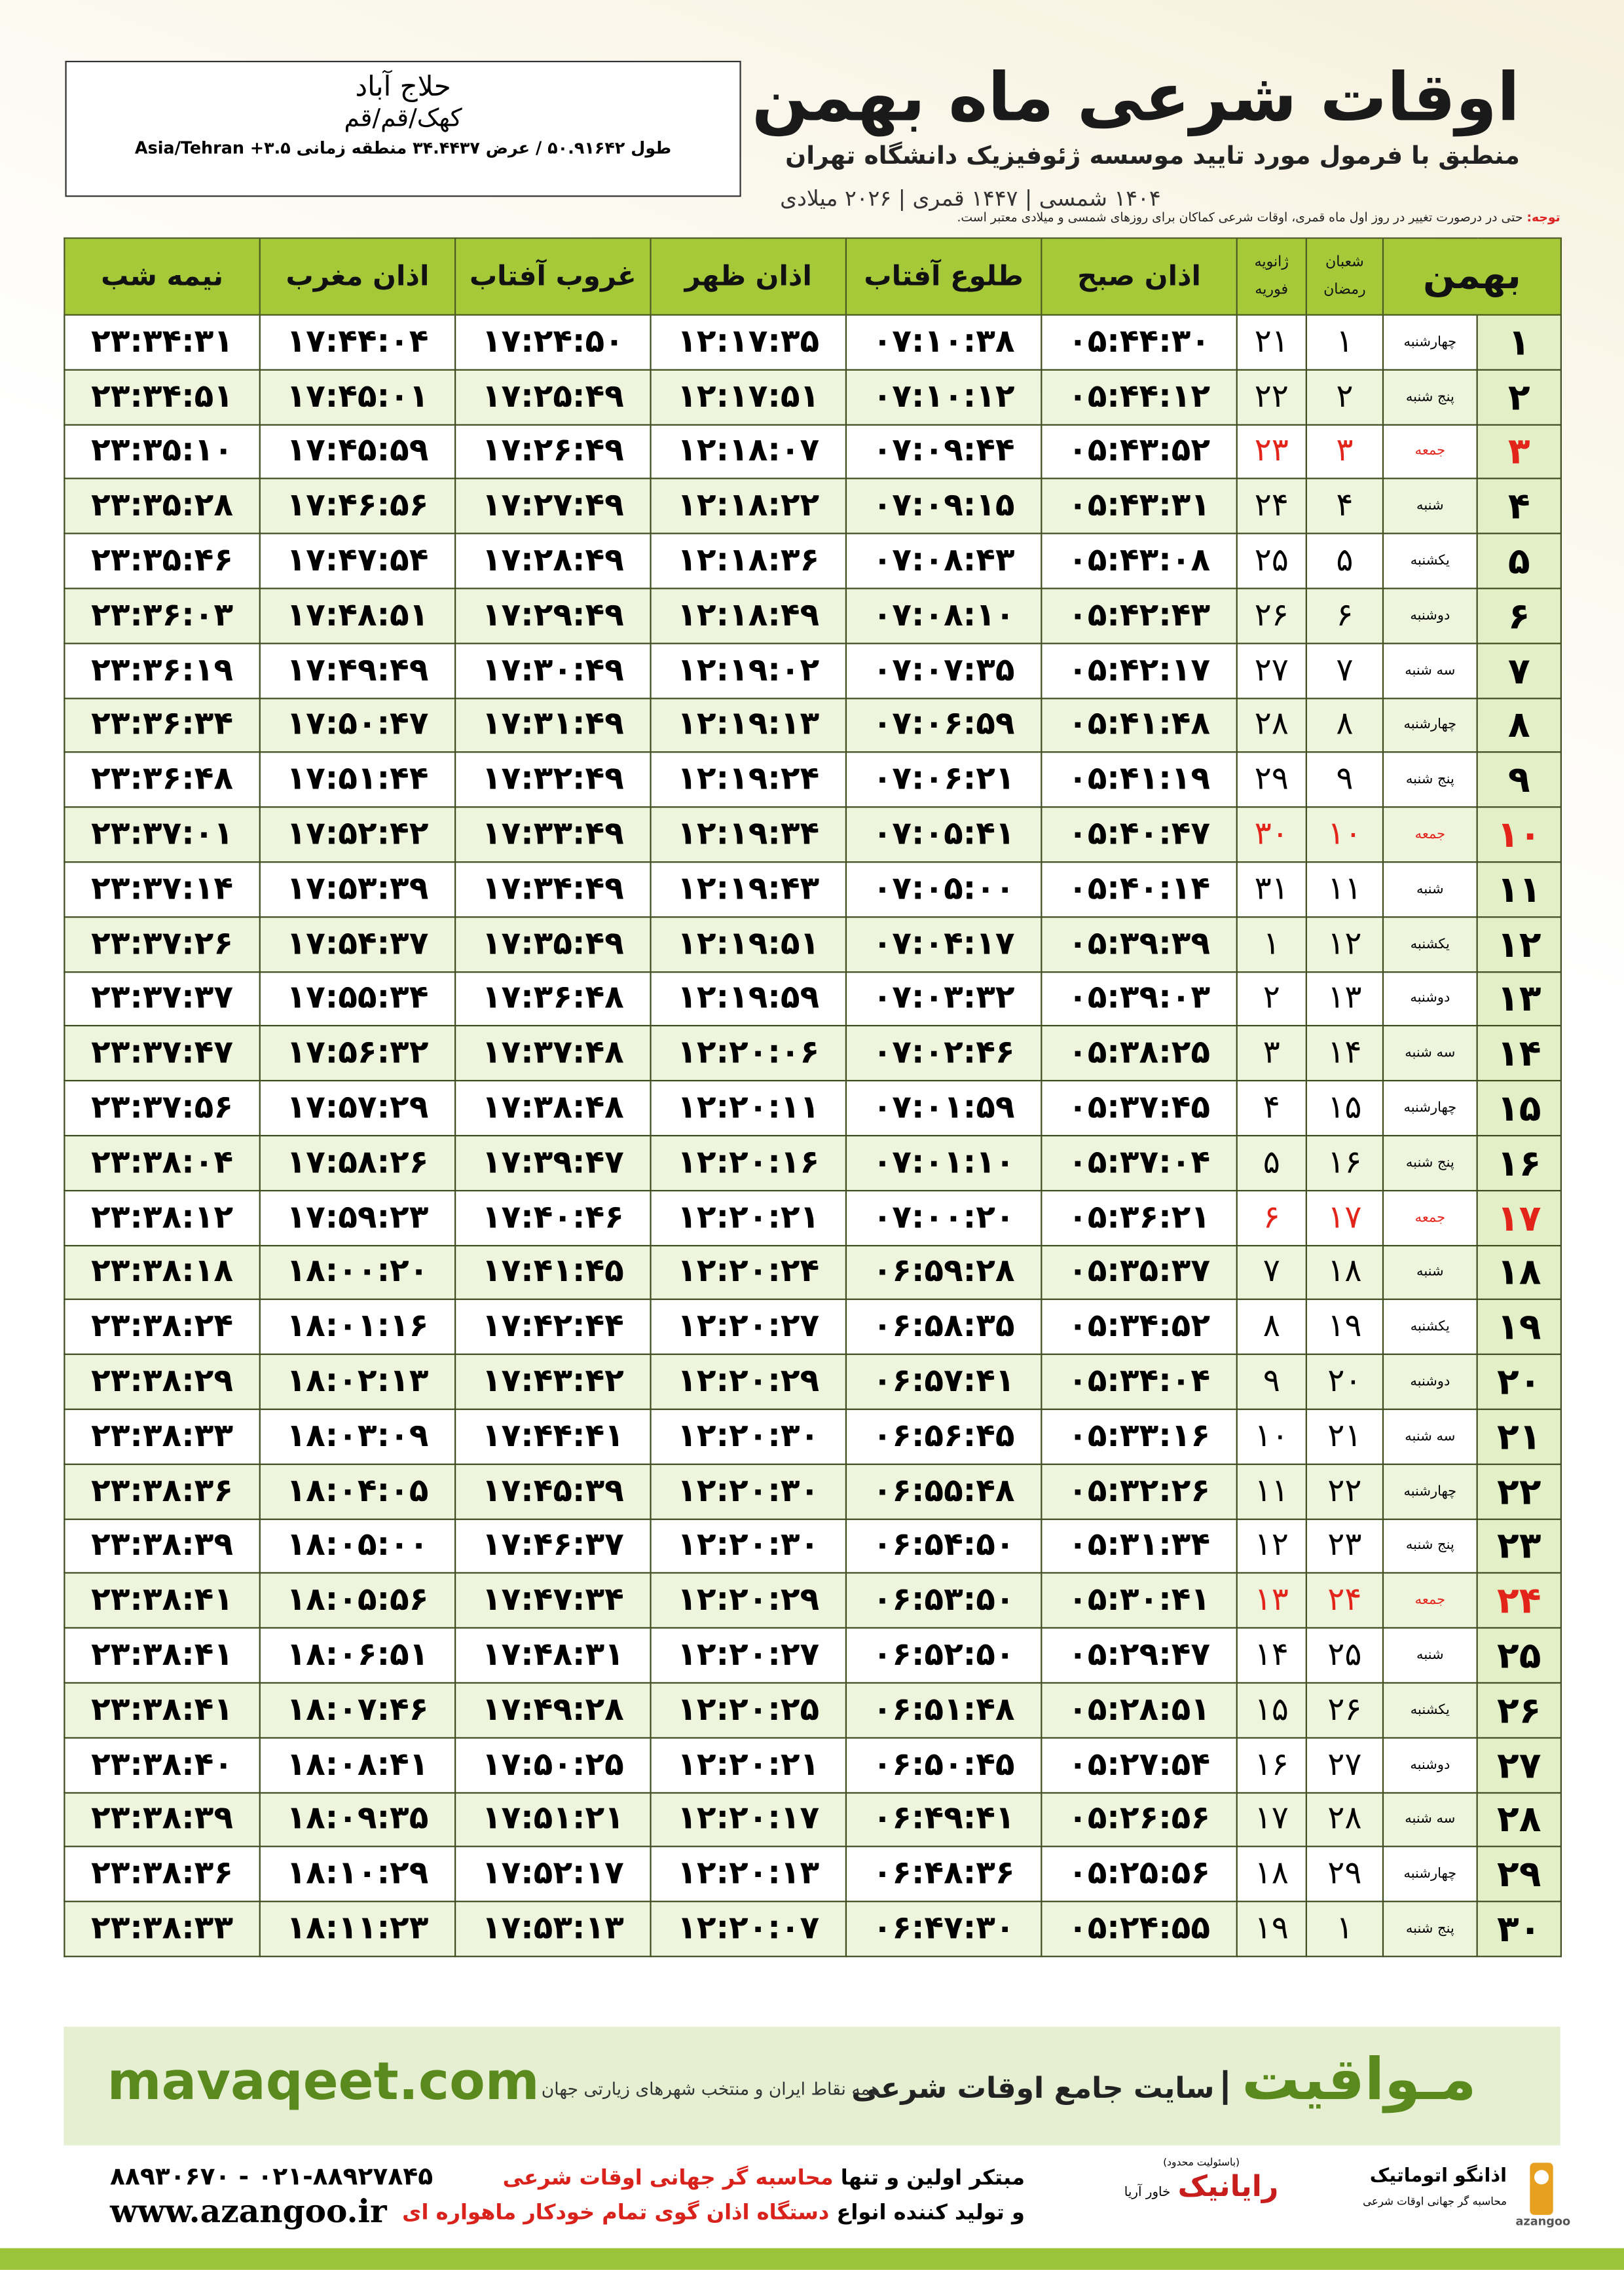 The width and height of the screenshot is (1624, 2270). Describe the element at coordinates (944, 999) in the screenshot. I see `time-cell: ۰۷:۰۳:۳۲` at that location.